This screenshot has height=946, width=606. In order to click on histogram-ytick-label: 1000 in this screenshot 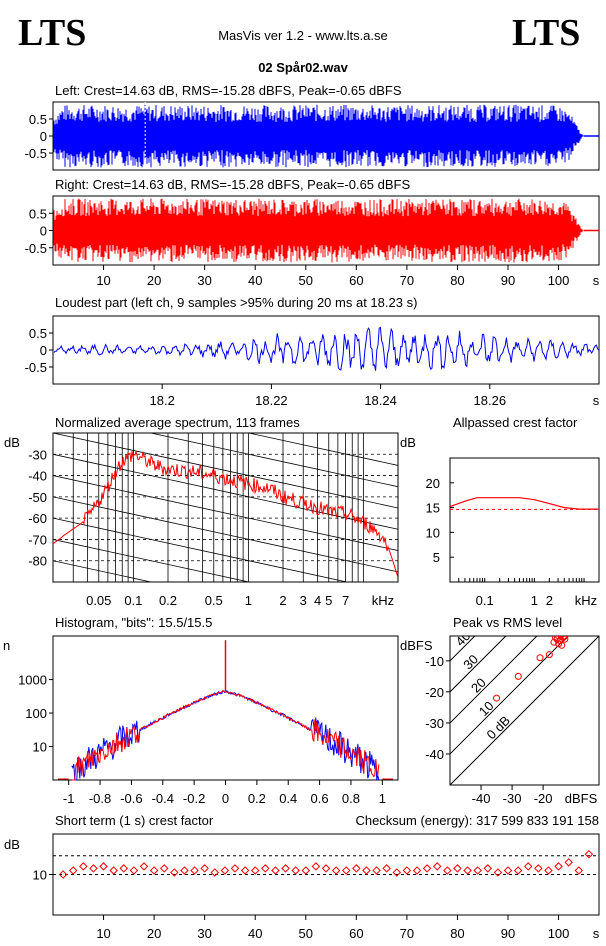, I will do `click(32, 680)`.